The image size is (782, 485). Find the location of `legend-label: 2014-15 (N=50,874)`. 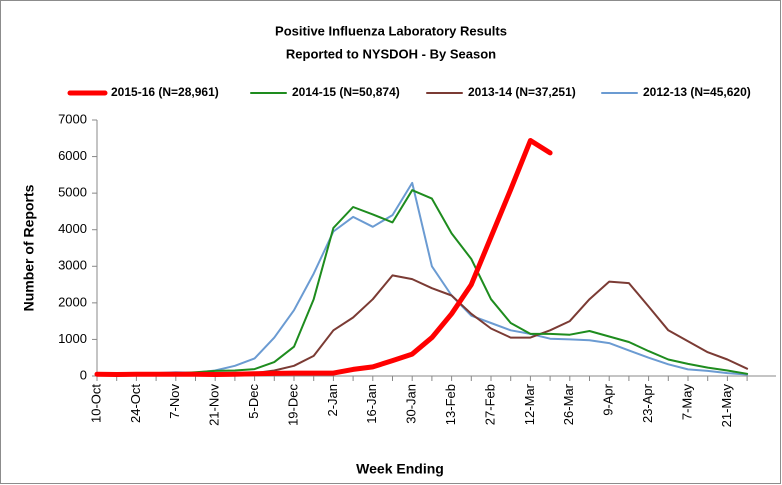

legend-label: 2014-15 (N=50,874) is located at coordinates (346, 92).